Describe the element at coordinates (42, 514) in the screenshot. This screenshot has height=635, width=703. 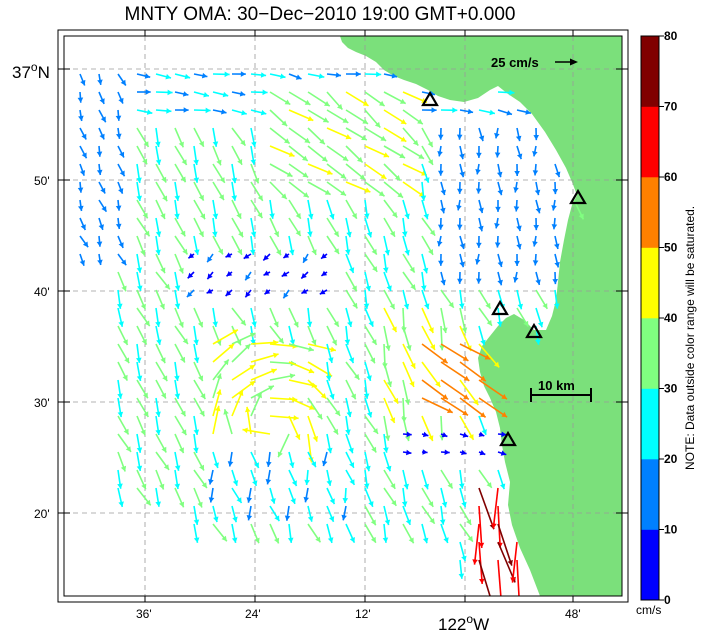
I see `lat-tick-label: 20'` at that location.